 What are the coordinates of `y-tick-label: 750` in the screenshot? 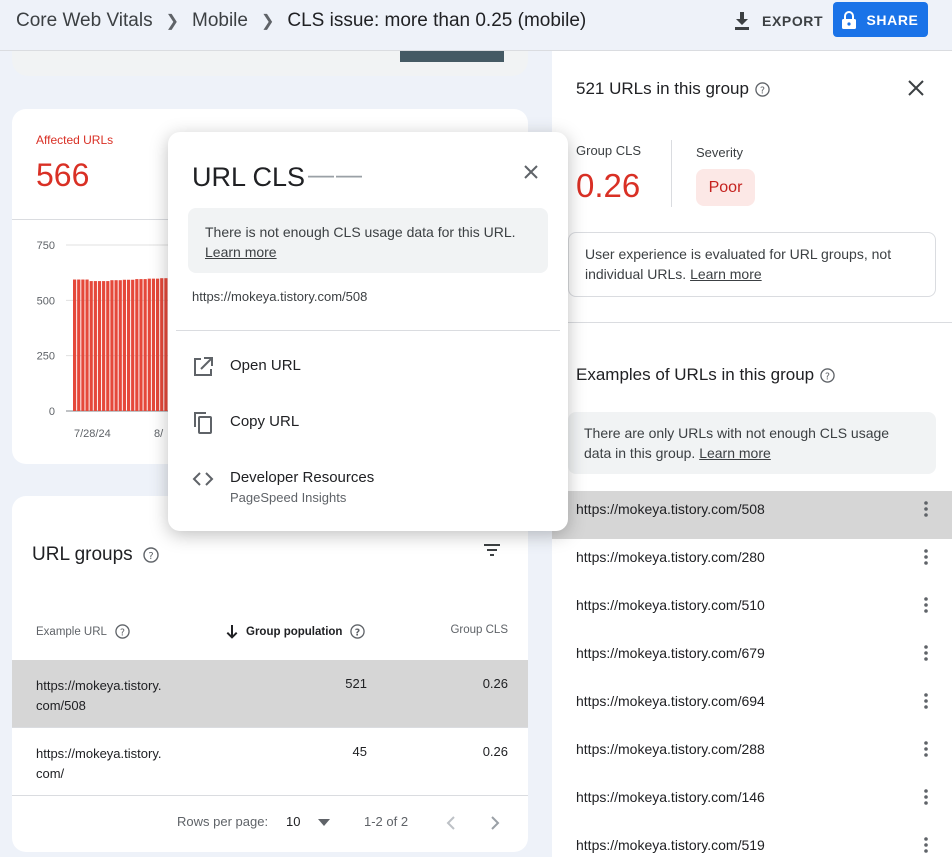 It's located at (46, 246).